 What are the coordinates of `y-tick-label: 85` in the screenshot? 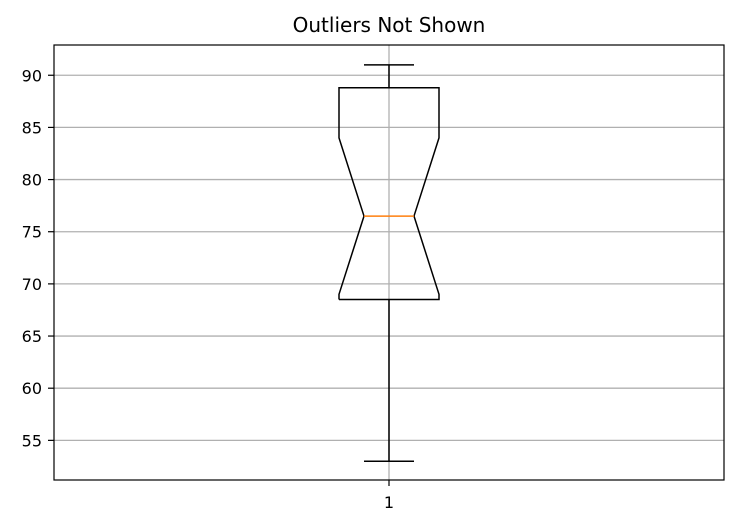 It's located at (32, 127).